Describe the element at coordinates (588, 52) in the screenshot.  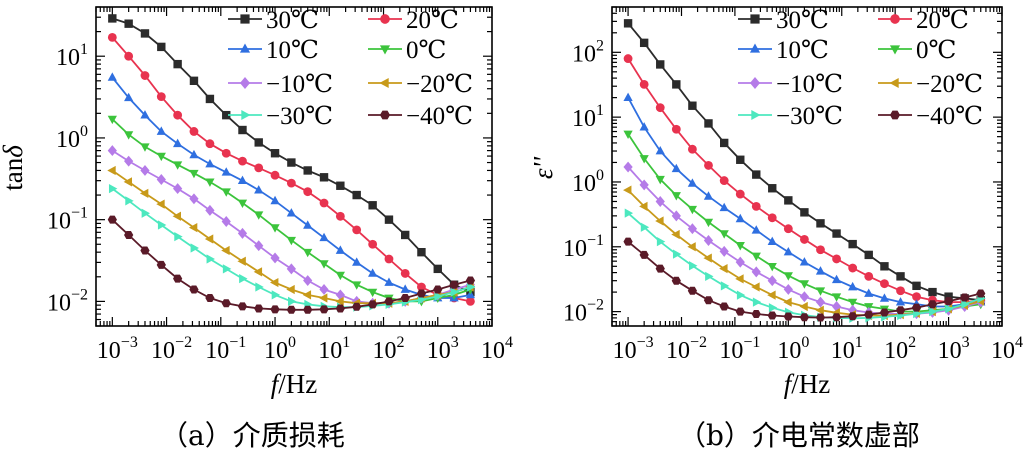
I see `y-tick-label: 10²` at that location.